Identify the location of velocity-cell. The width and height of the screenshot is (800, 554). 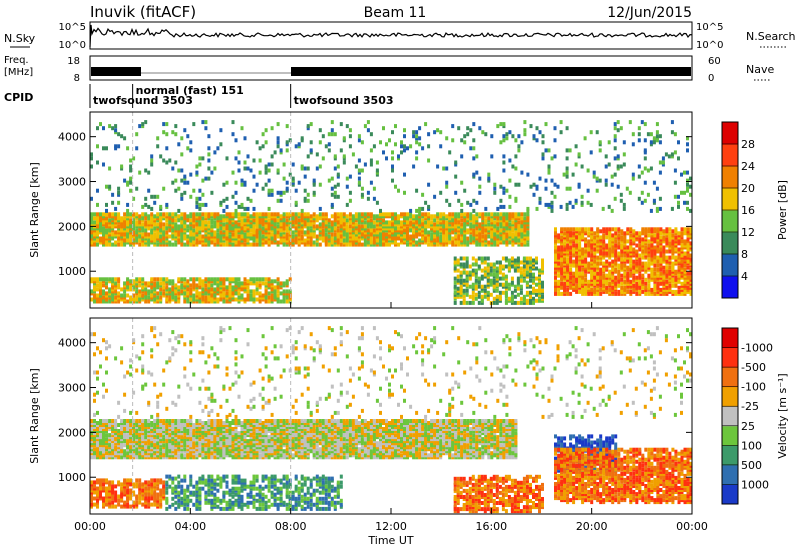
(103, 455).